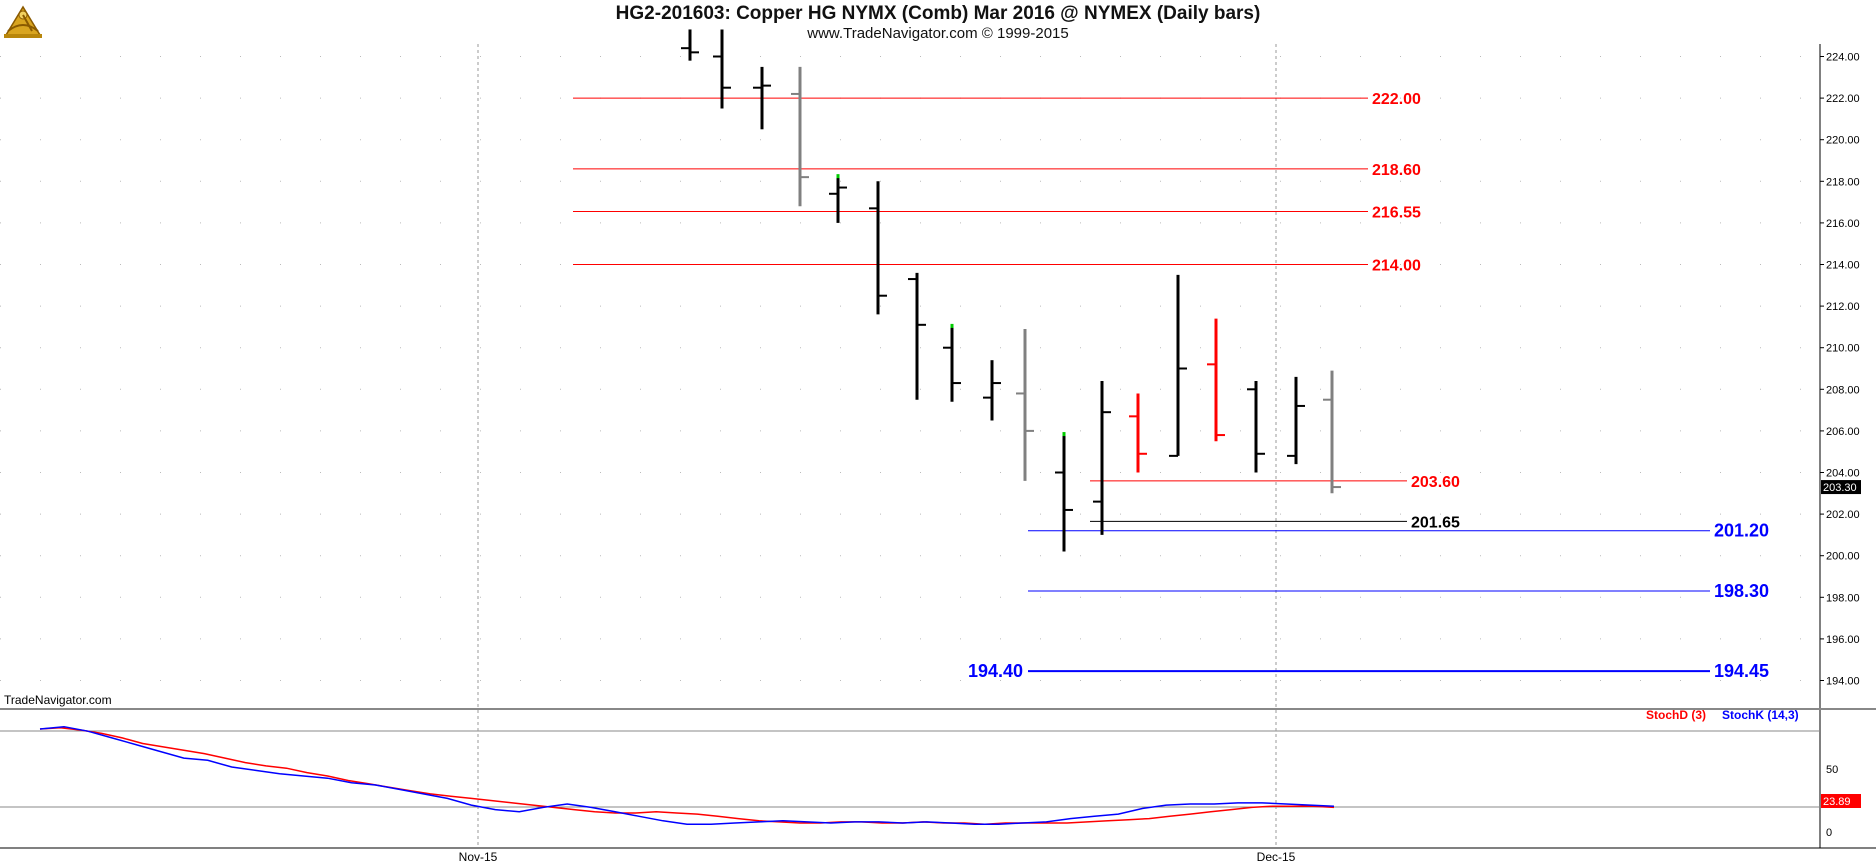  What do you see at coordinates (1276, 856) in the screenshot?
I see `x-tick-label: Dec-15` at bounding box center [1276, 856].